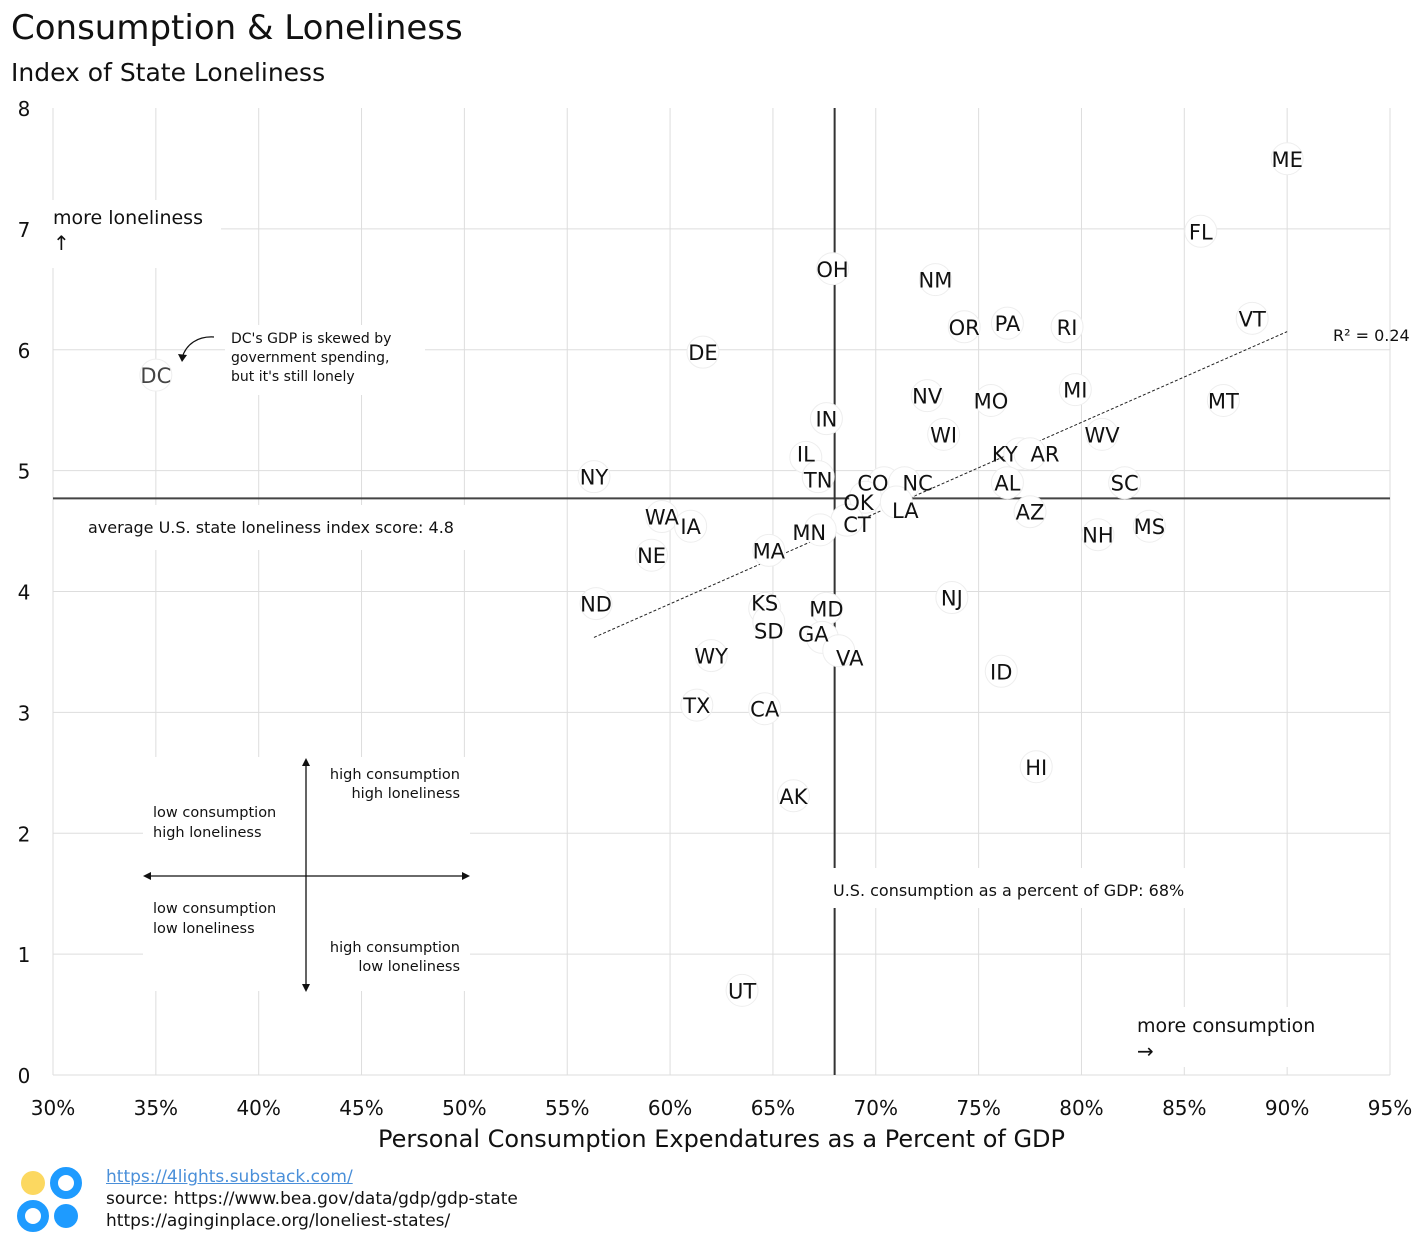 The height and width of the screenshot is (1260, 1419). What do you see at coordinates (24, 834) in the screenshot?
I see `y-tick-label: 2` at bounding box center [24, 834].